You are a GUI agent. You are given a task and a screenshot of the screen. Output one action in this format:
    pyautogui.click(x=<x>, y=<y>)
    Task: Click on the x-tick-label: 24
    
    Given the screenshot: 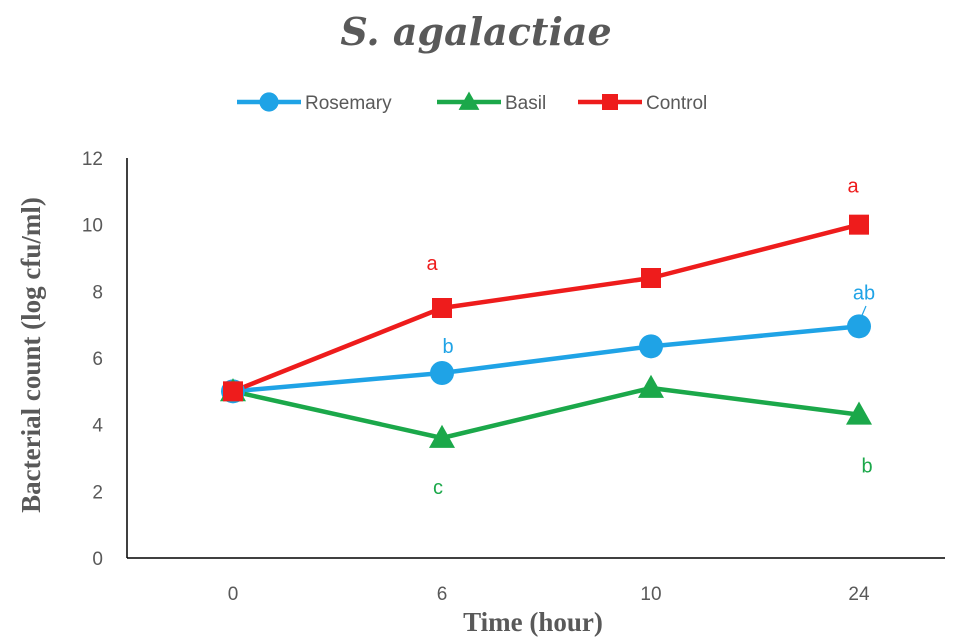 What is the action you would take?
    pyautogui.click(x=859, y=594)
    